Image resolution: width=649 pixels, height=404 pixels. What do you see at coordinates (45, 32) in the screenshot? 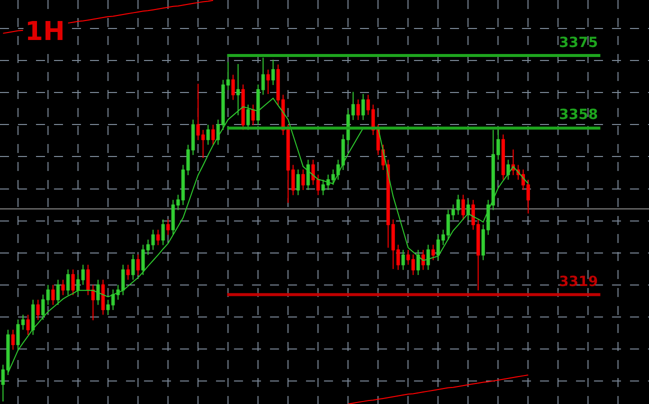
I see `text: 1H` at bounding box center [45, 32].